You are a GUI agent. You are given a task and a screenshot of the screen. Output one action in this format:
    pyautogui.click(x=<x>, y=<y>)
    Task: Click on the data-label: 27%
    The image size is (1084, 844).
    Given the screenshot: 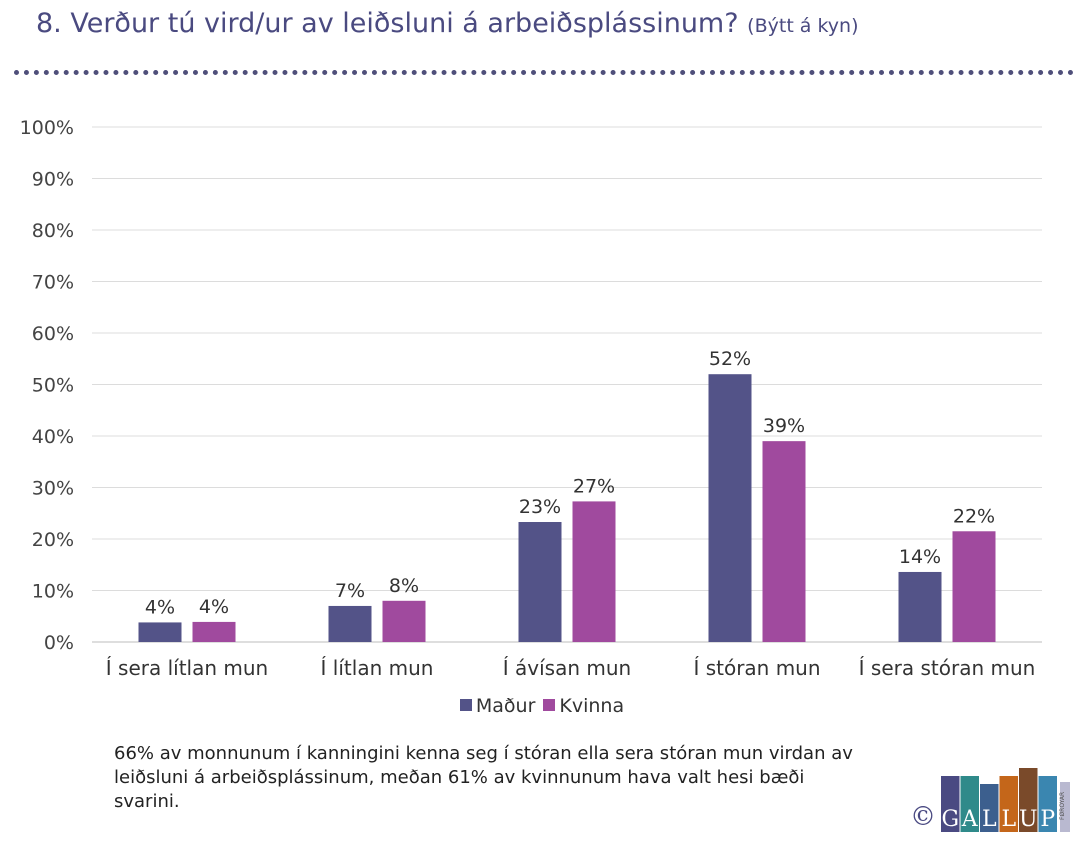 What is the action you would take?
    pyautogui.click(x=594, y=486)
    